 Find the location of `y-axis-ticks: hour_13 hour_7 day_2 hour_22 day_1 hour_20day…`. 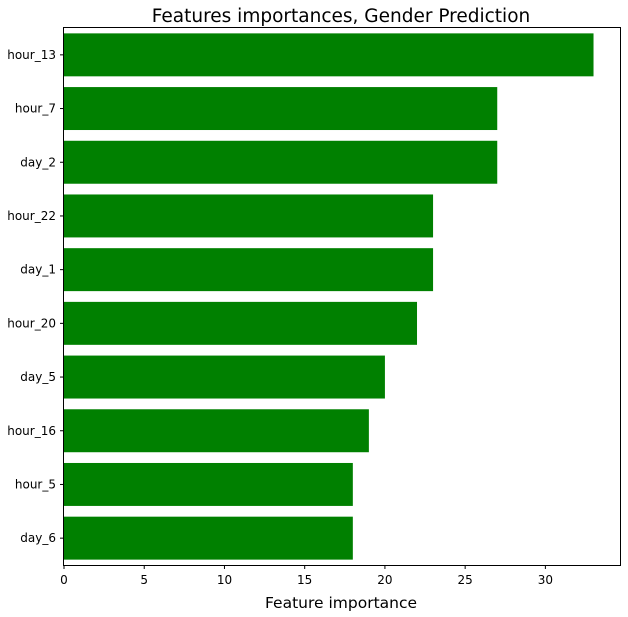

y-axis-ticks: hour_13 hour_7 day_2 hour_22 day_1 hour_20day… is located at coordinates (35, 296).